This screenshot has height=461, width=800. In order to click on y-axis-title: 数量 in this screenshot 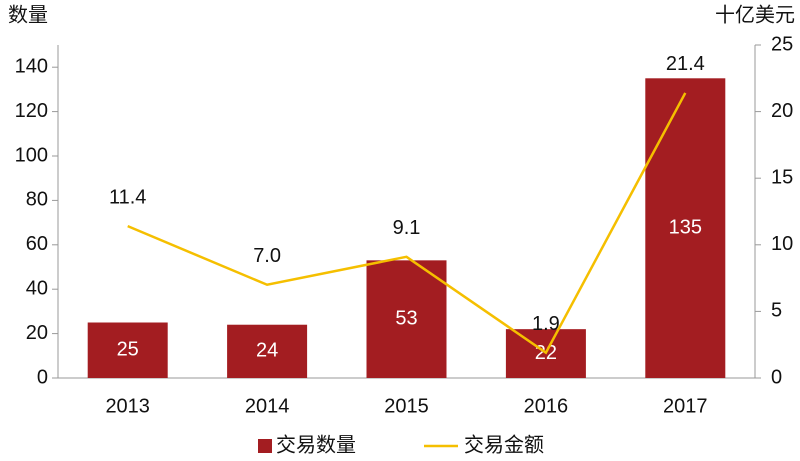, I will do `click(28, 14)`.